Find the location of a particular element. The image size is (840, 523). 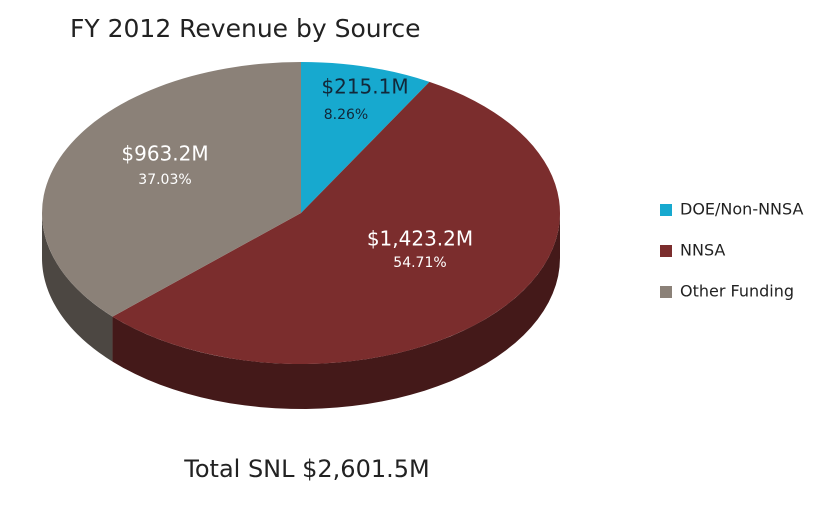

legend-label: Other Funding is located at coordinates (737, 291).